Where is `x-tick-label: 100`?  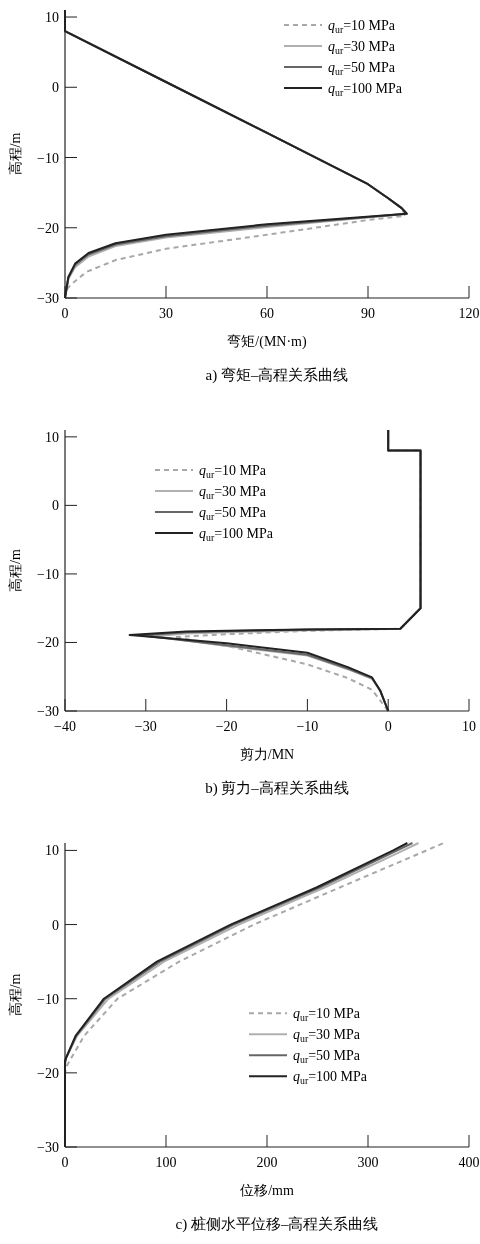
x-tick-label: 100 is located at coordinates (166, 1162).